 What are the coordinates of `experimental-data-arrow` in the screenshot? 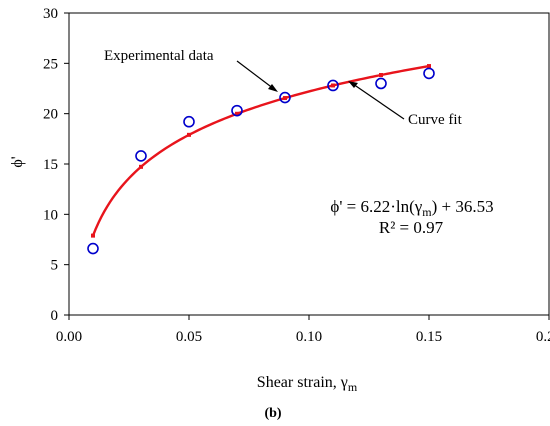 It's located at (255, 75).